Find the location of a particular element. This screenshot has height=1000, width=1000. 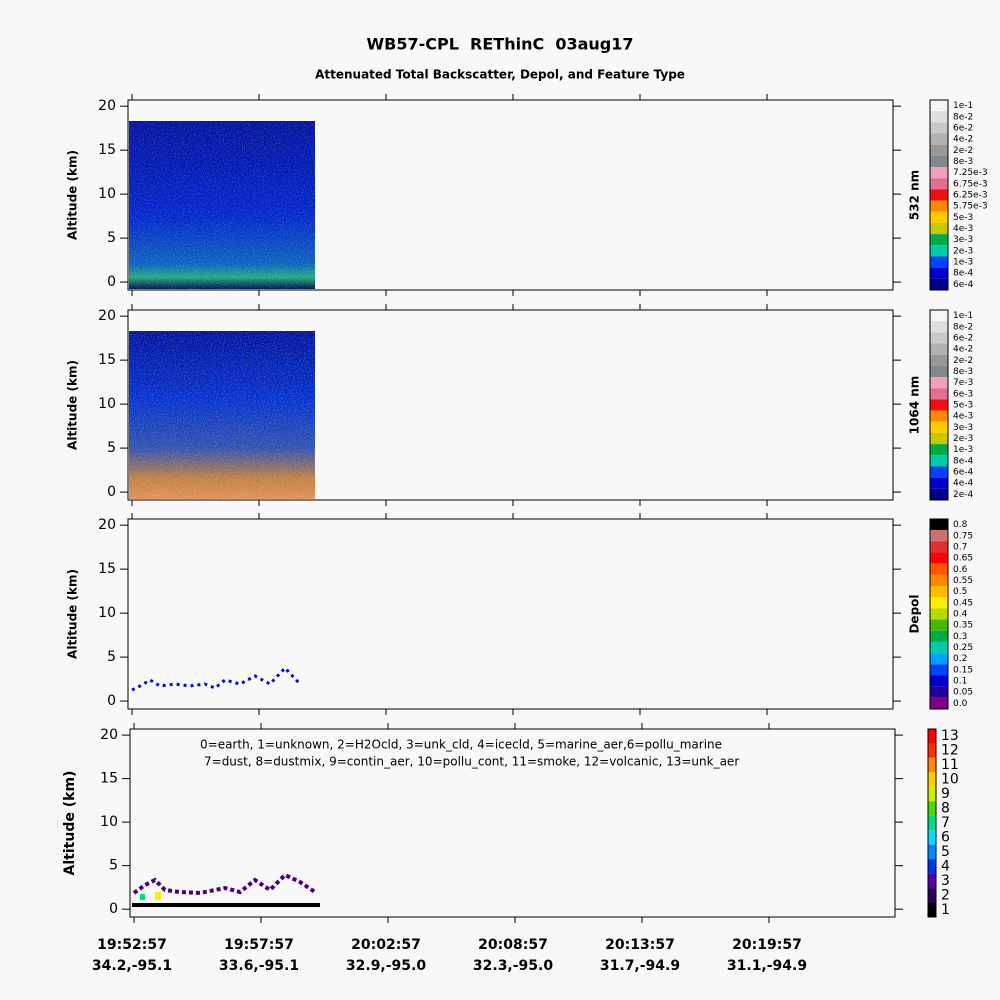

colorbar-label: 7.25e-3 is located at coordinates (970, 173).